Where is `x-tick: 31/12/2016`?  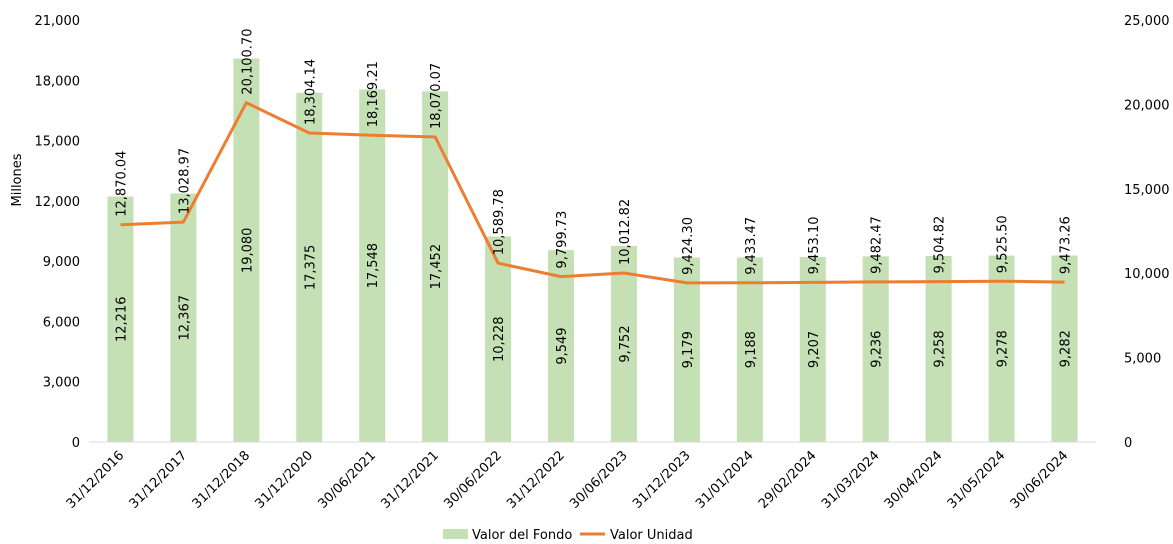 x-tick: 31/12/2016 is located at coordinates (96, 480).